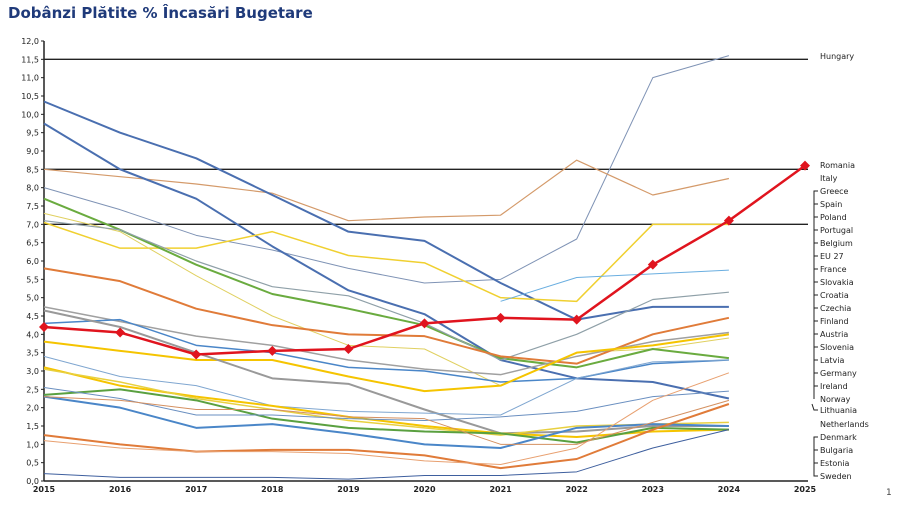  I want to click on y-tick-label: 6,0, so click(32, 261).